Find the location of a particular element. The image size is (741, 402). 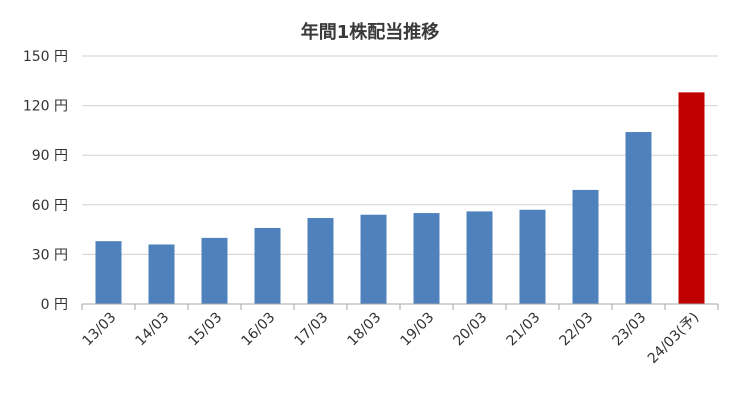

chart-title: 年間1株配当推移 is located at coordinates (370, 32).